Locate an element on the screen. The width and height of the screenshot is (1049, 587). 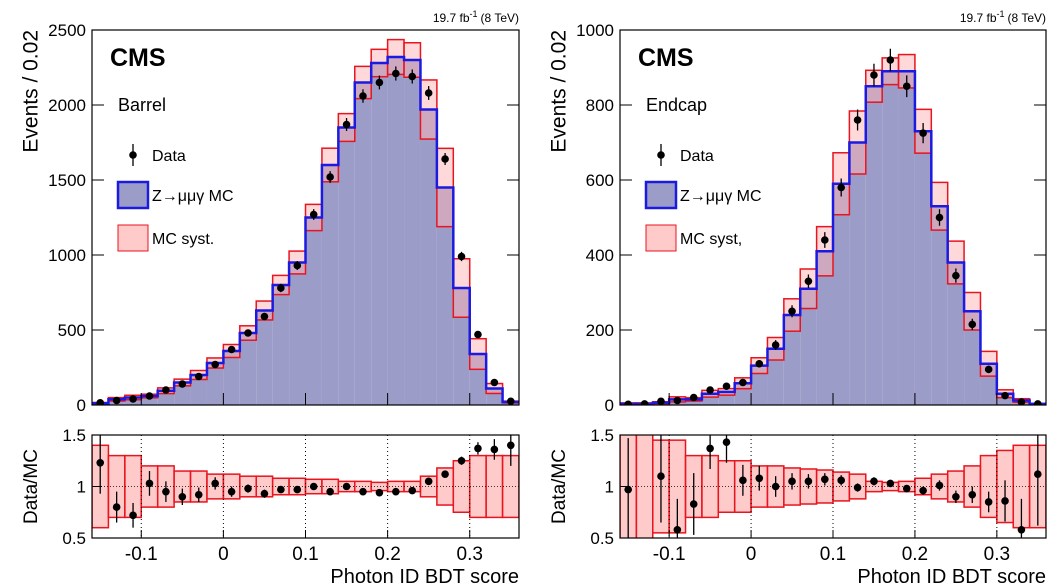
x-tick-label: 0.3 is located at coordinates (997, 554).